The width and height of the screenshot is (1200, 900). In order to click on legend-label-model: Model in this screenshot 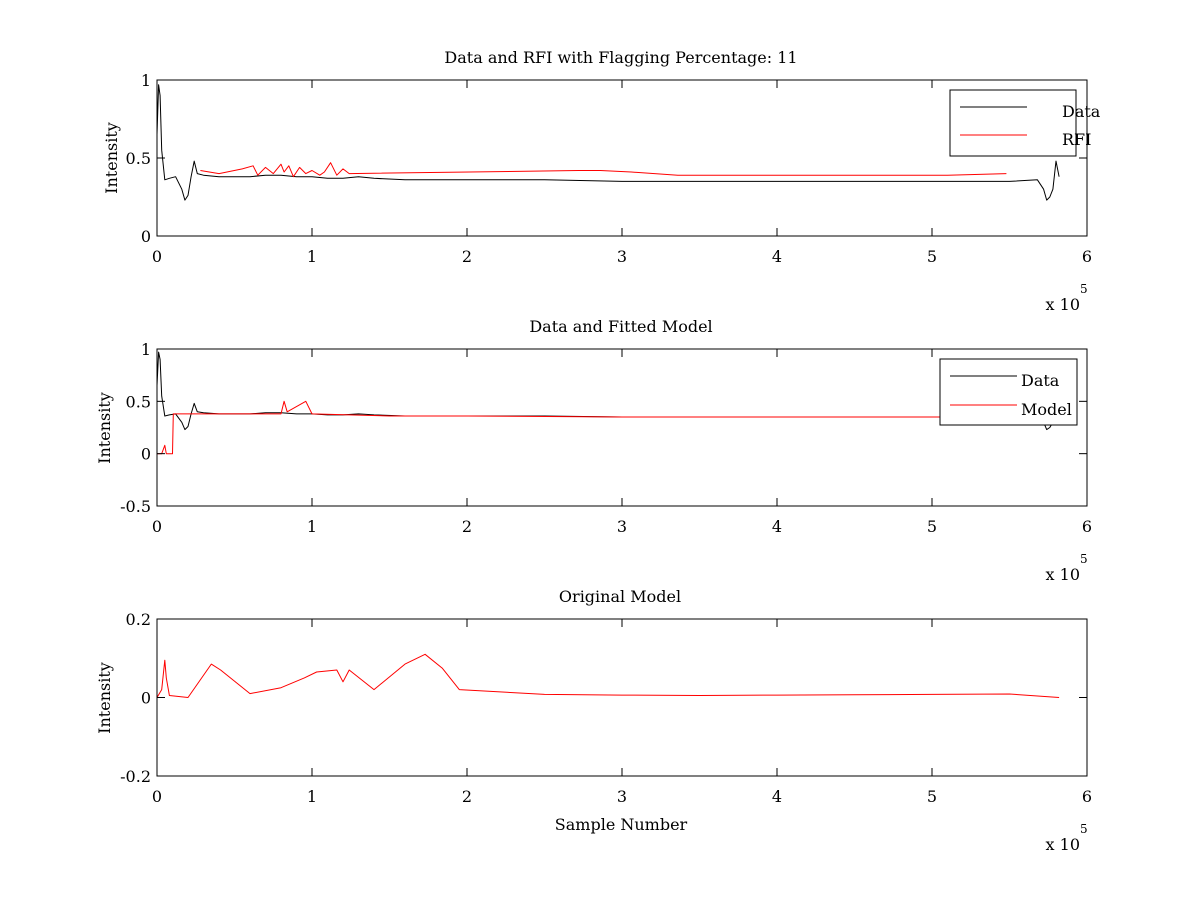, I will do `click(1046, 409)`.